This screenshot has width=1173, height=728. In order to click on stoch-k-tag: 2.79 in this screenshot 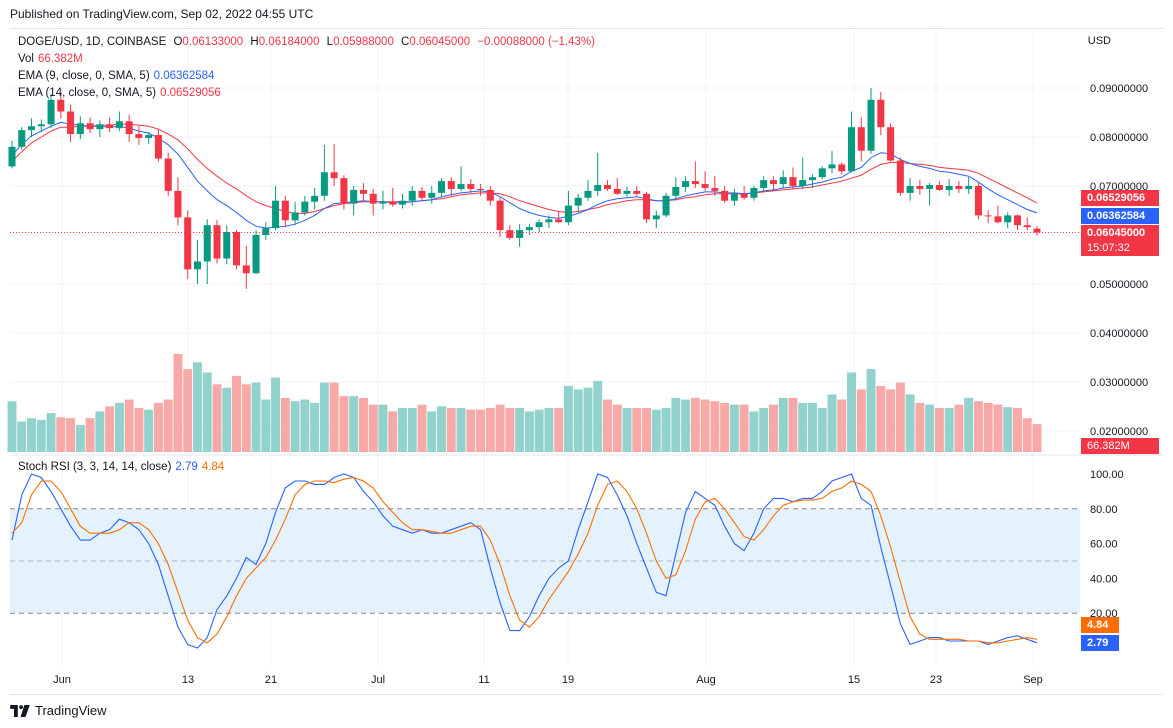, I will do `click(1100, 643)`.